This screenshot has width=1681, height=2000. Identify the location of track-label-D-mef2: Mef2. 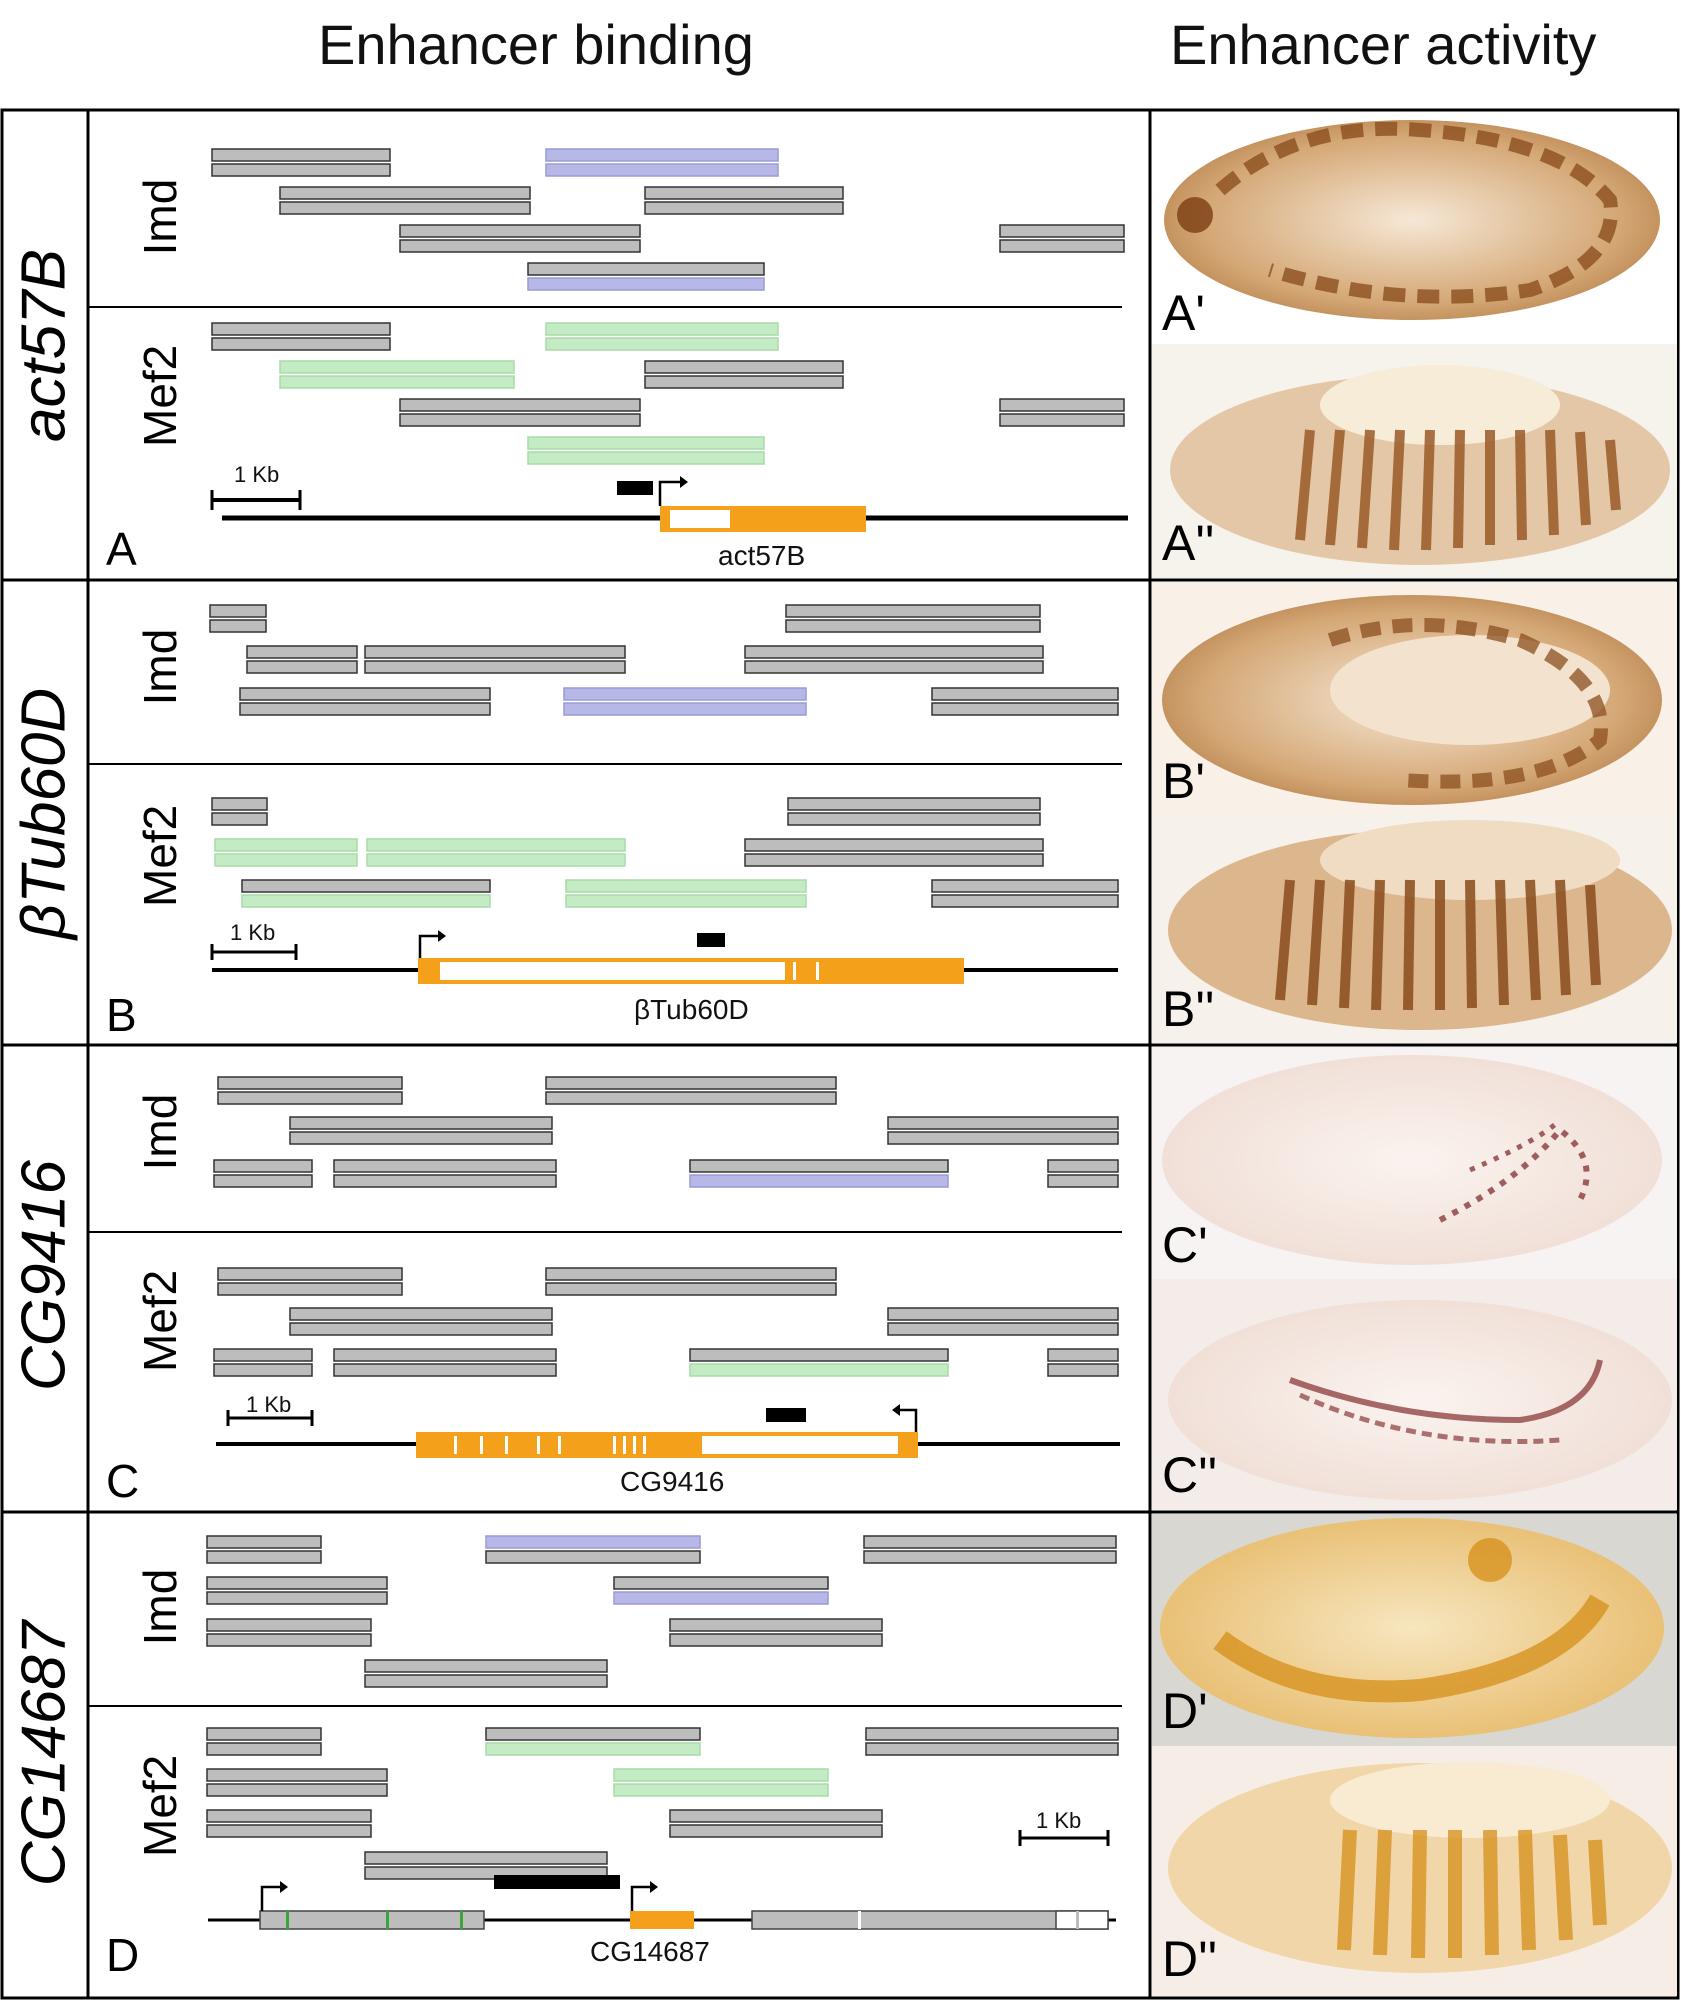
(160, 1805).